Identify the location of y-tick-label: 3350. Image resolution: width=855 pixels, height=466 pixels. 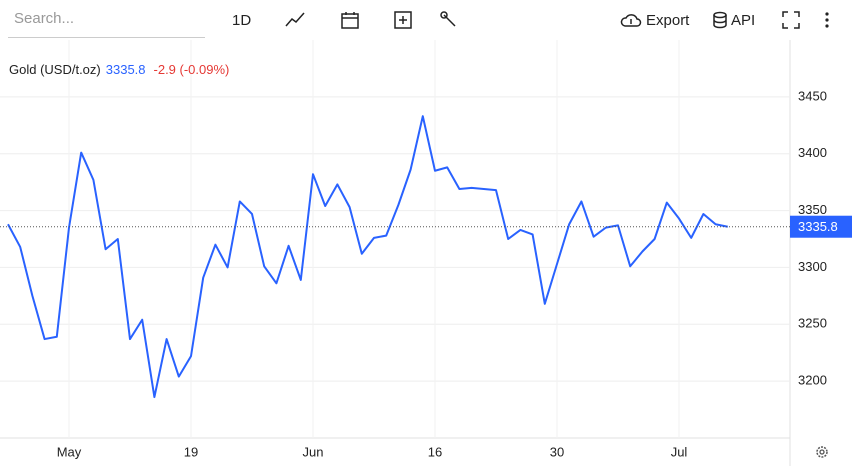
(812, 209).